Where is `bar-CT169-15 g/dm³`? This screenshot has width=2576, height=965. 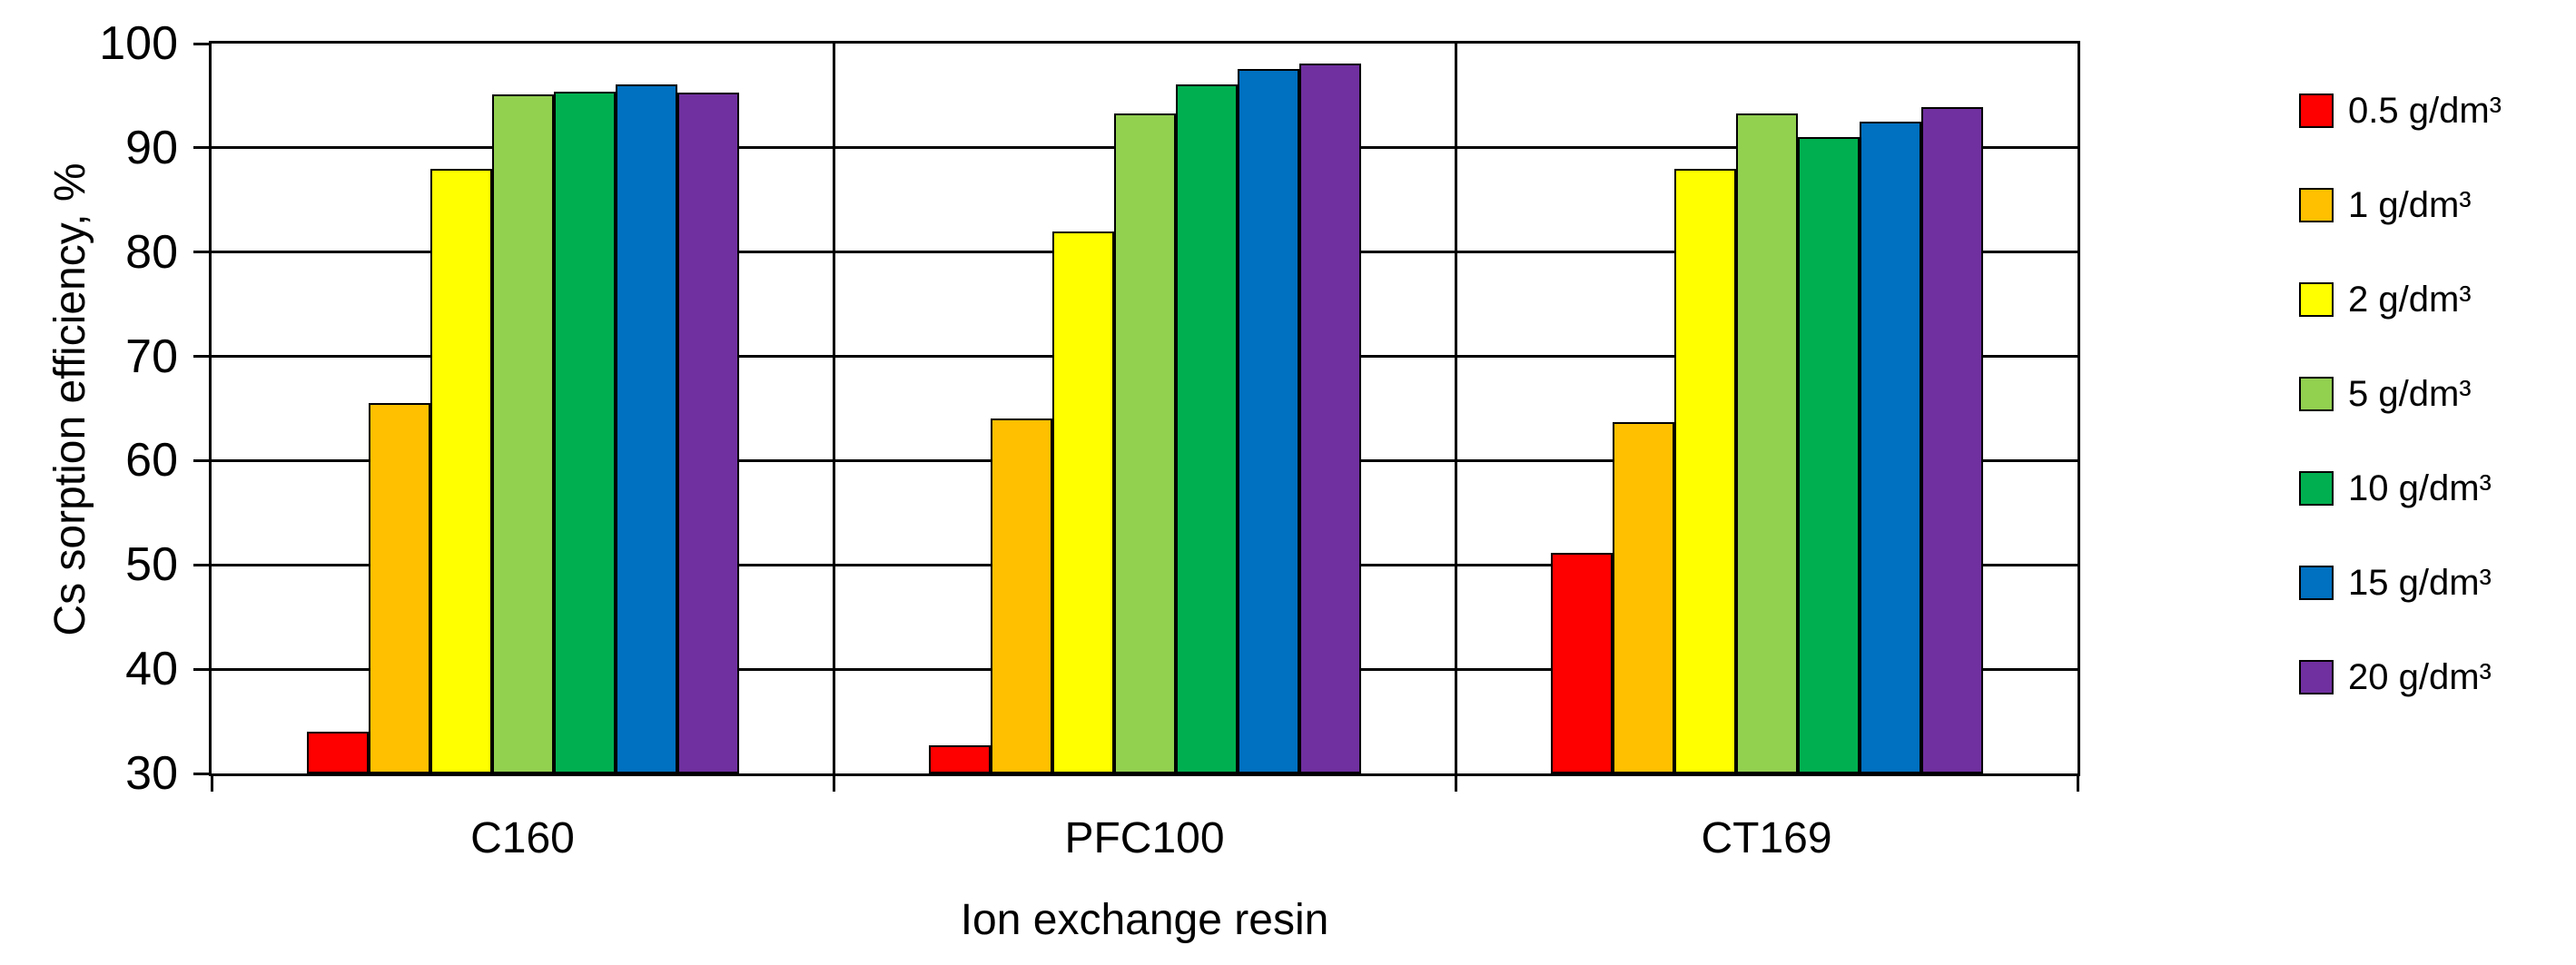
bar-CT169-15 g/dm³ is located at coordinates (1890, 448).